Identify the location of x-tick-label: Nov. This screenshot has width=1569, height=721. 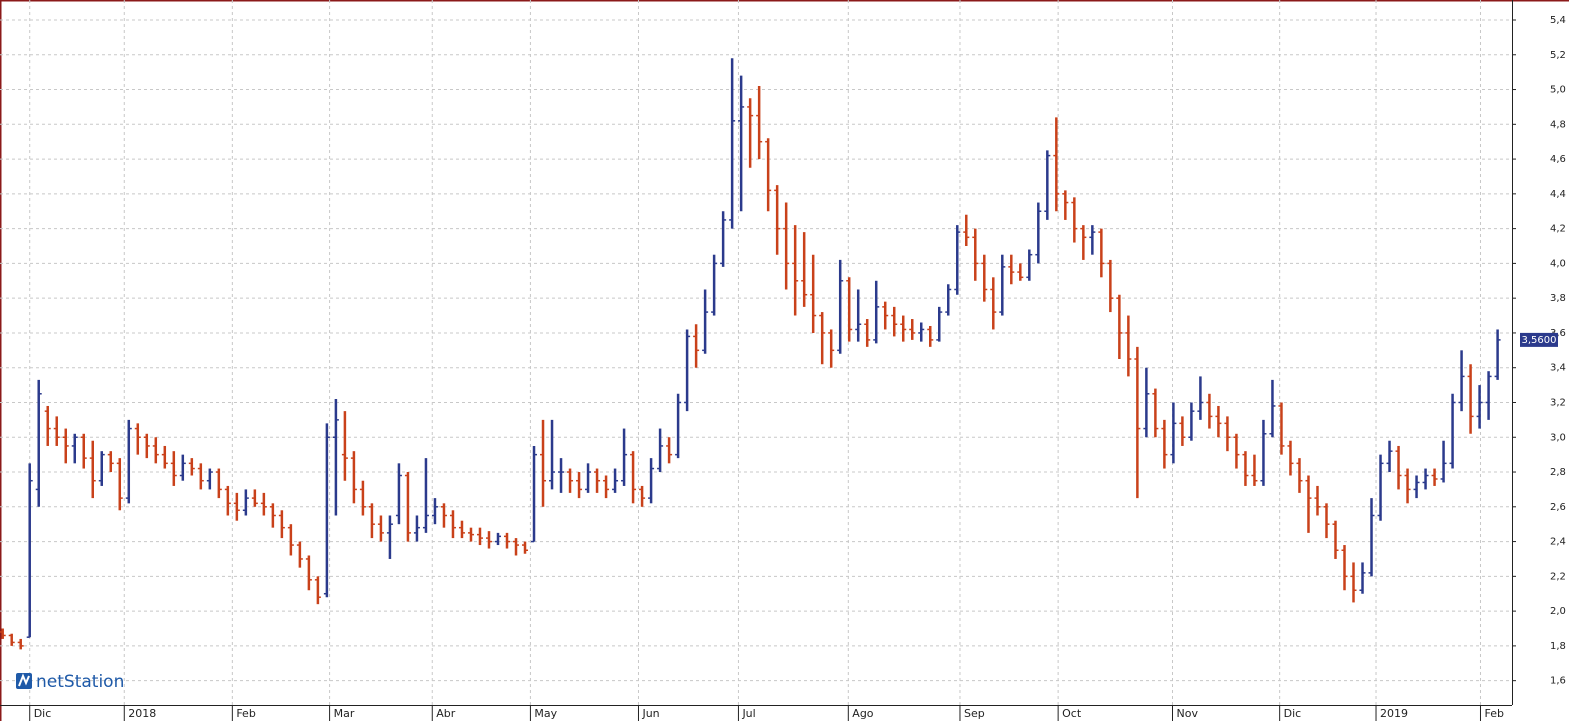
(1187, 713).